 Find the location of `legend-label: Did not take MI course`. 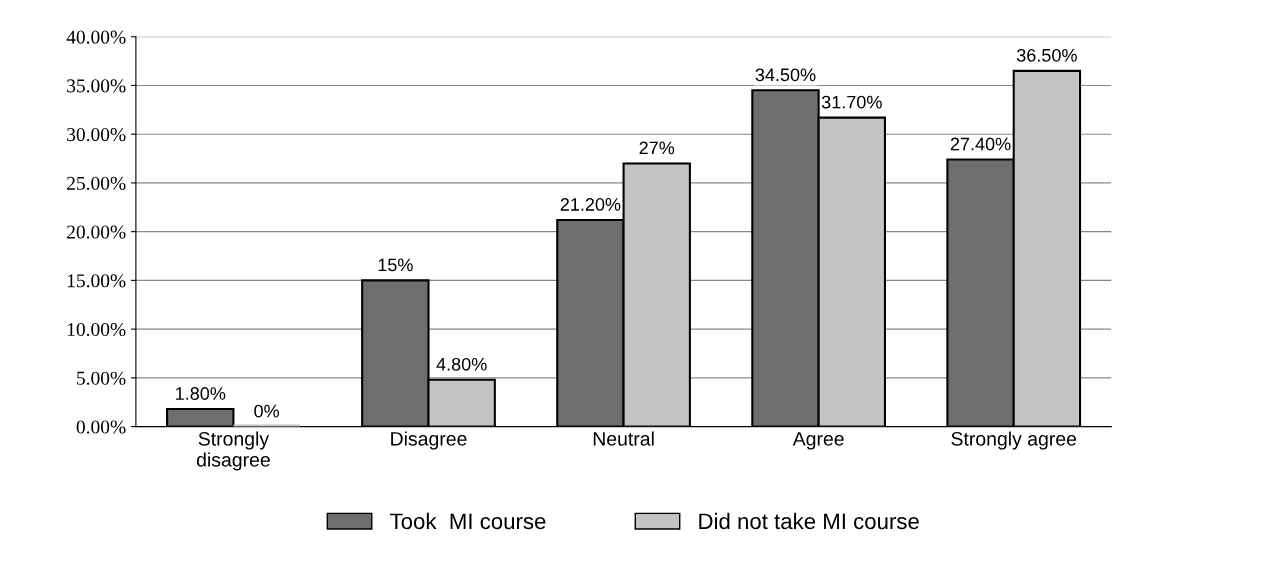

legend-label: Did not take MI course is located at coordinates (809, 521).